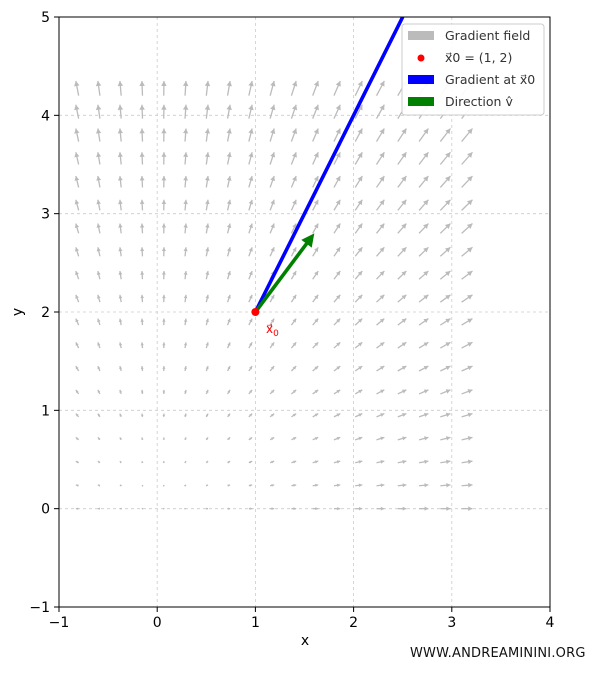 This screenshot has width=600, height=679. Describe the element at coordinates (421, 101) in the screenshot. I see `legend-swatch-direction` at that location.